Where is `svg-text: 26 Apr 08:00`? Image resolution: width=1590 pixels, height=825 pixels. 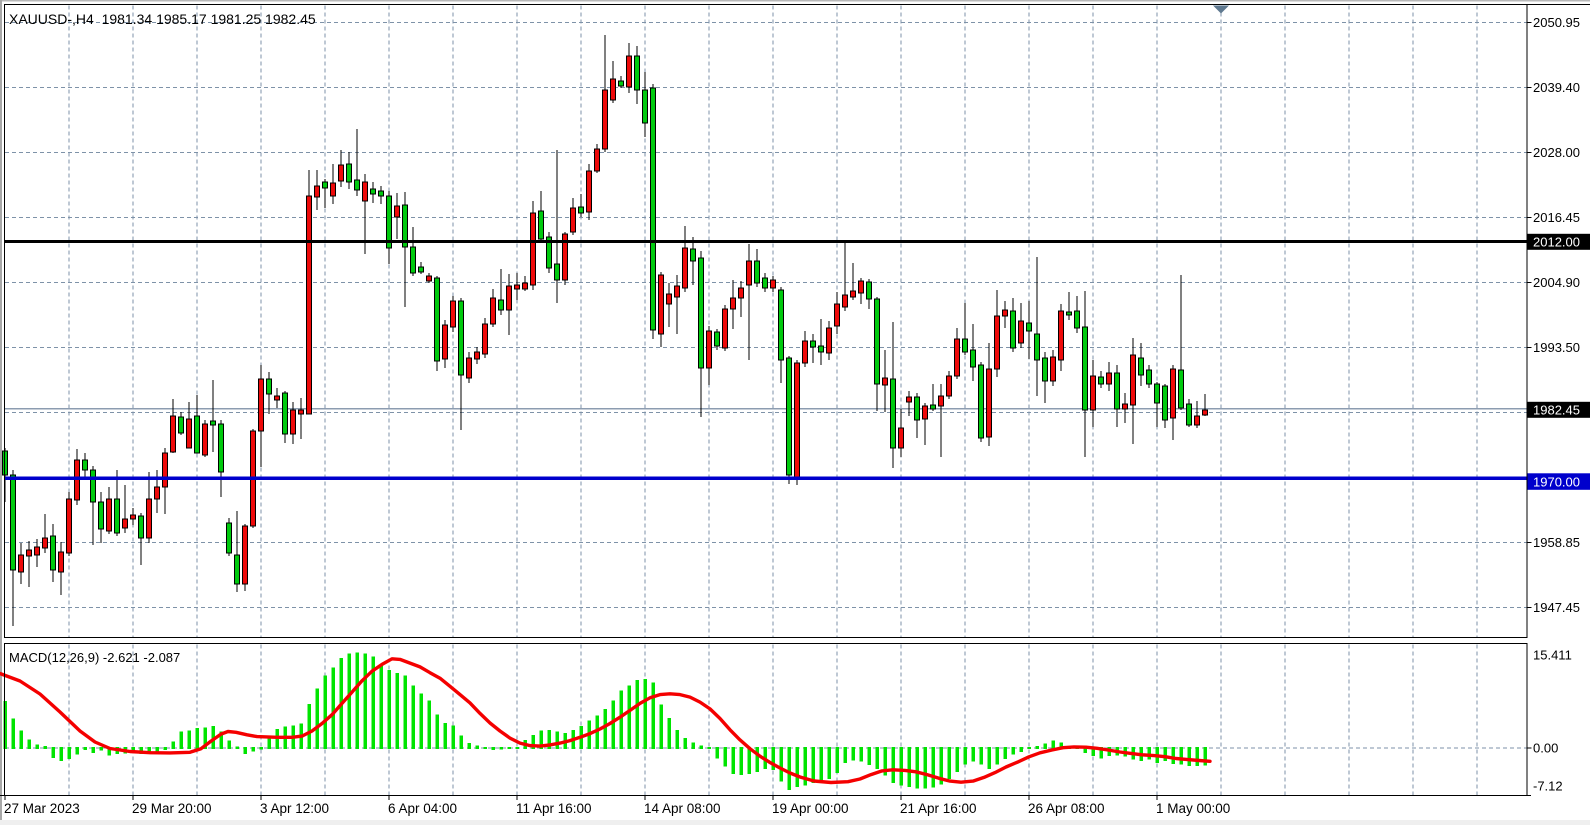
svg-text: 26 Apr 08:00 is located at coordinates (1066, 808).